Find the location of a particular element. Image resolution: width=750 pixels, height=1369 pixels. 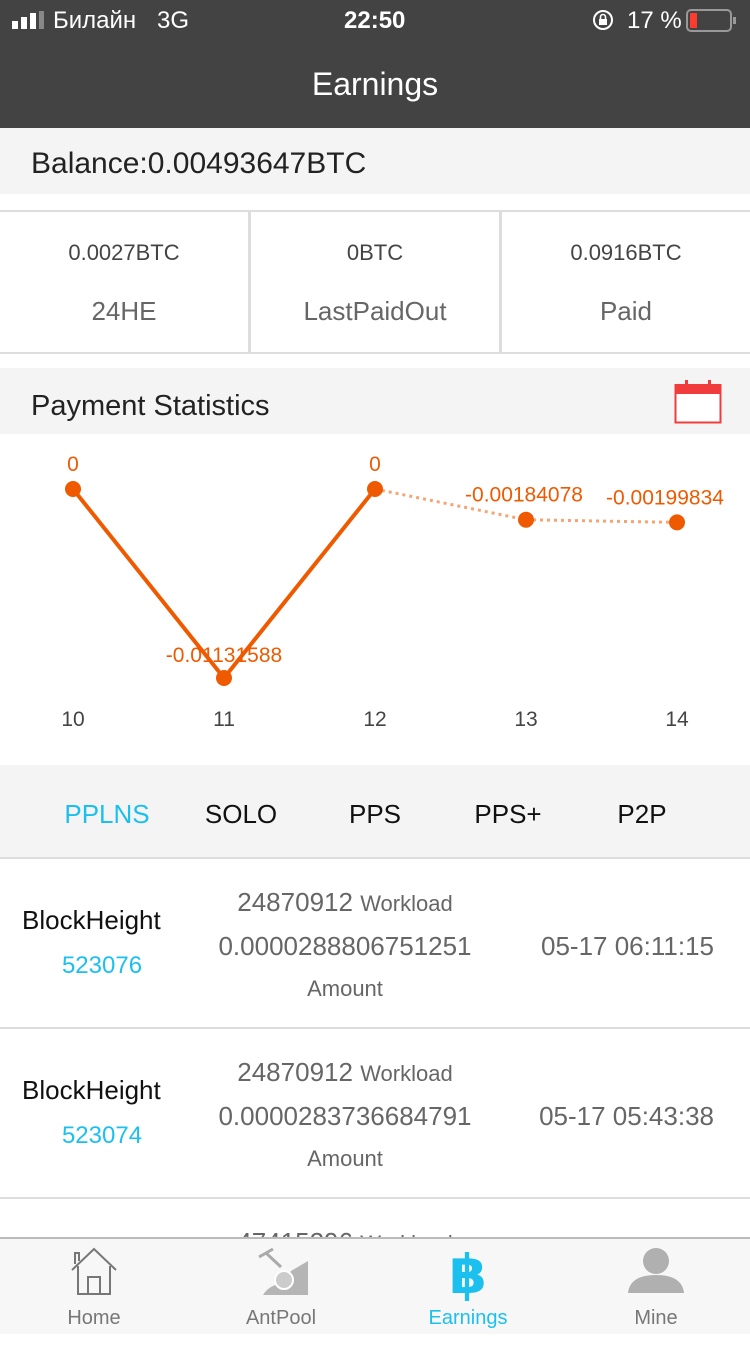

stat-lastpaidout: 0BTC LastPaidOut is located at coordinates (376, 282).